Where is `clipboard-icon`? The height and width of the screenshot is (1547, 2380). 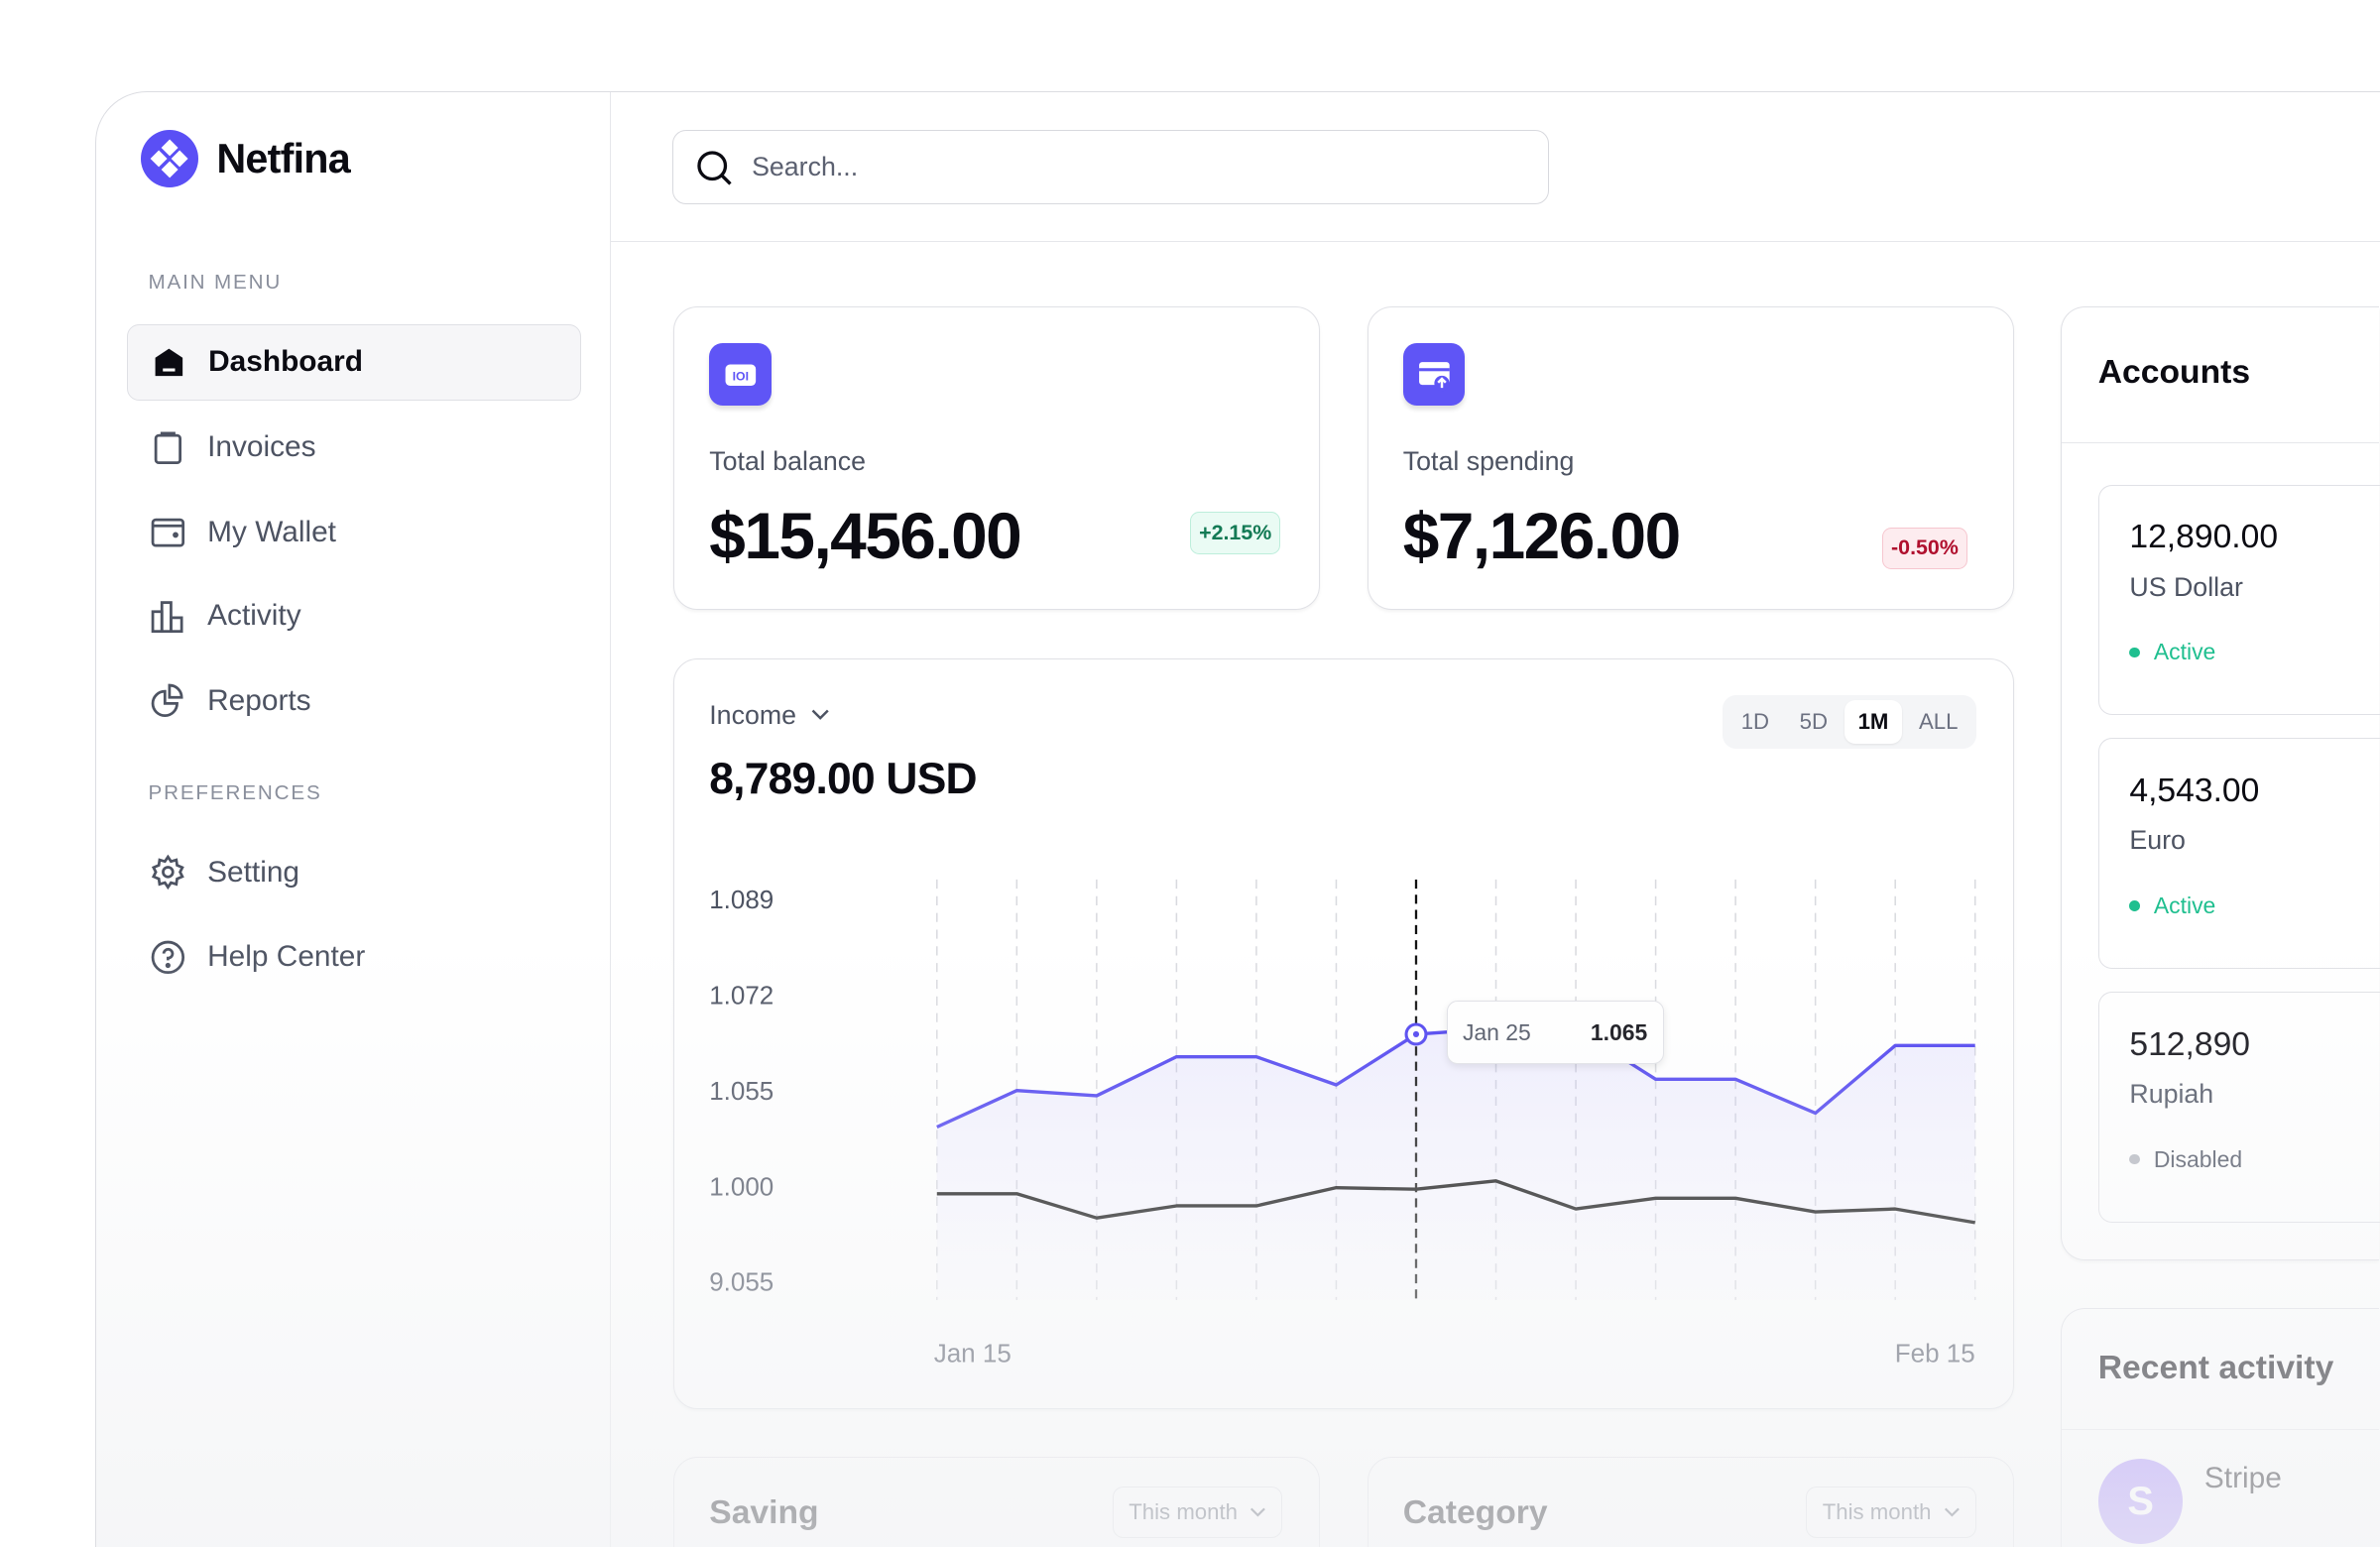 clipboard-icon is located at coordinates (167, 447).